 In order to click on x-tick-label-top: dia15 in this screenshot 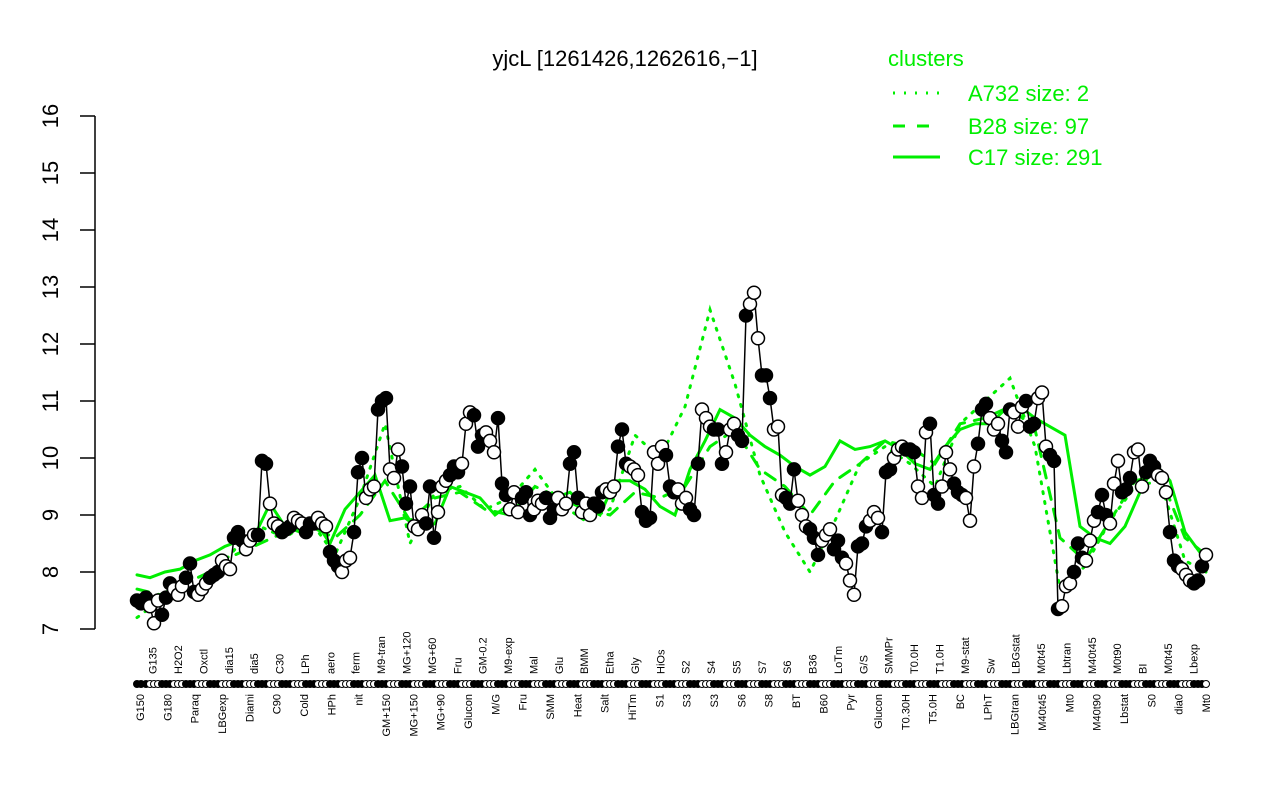, I will do `click(230, 660)`.